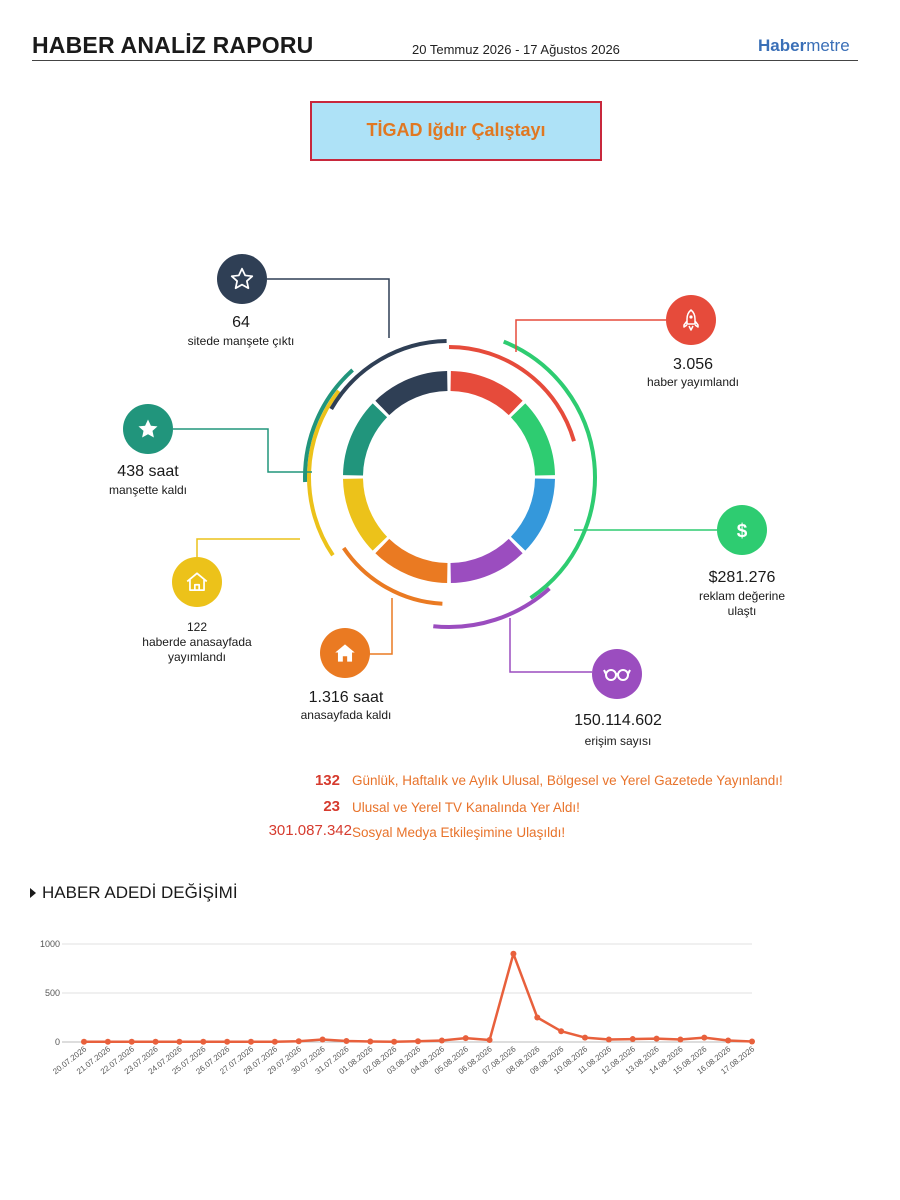  Describe the element at coordinates (742, 603) in the screenshot. I see `stat-reklam-label: reklam değerine ulaştı` at that location.